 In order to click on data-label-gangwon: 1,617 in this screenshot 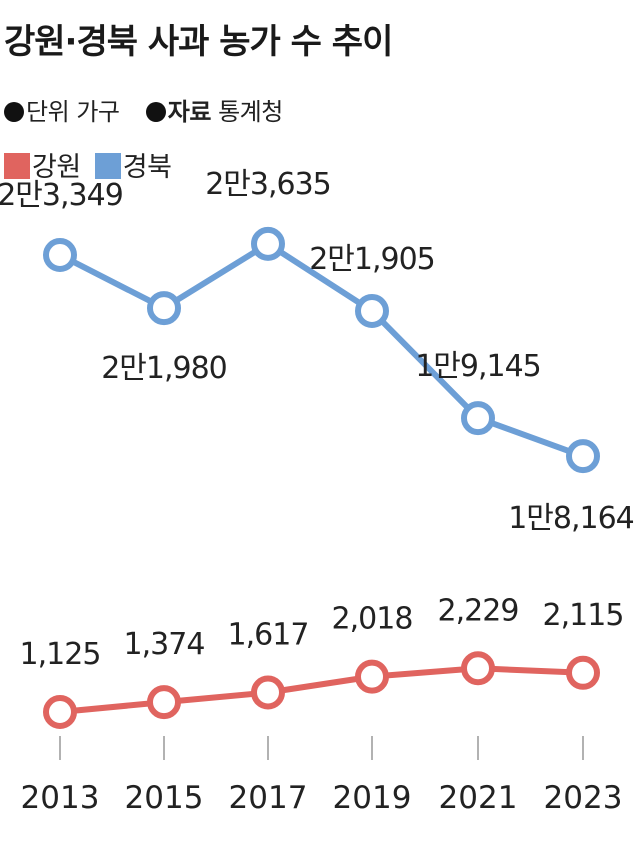, I will do `click(268, 635)`.